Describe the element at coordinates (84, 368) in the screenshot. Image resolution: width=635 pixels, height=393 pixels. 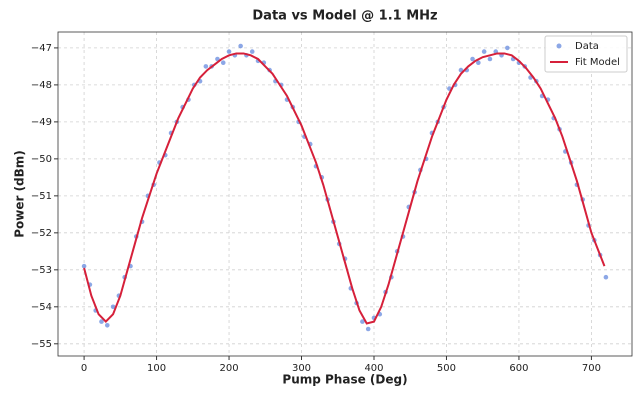
I see `x-tick-label: 0` at that location.